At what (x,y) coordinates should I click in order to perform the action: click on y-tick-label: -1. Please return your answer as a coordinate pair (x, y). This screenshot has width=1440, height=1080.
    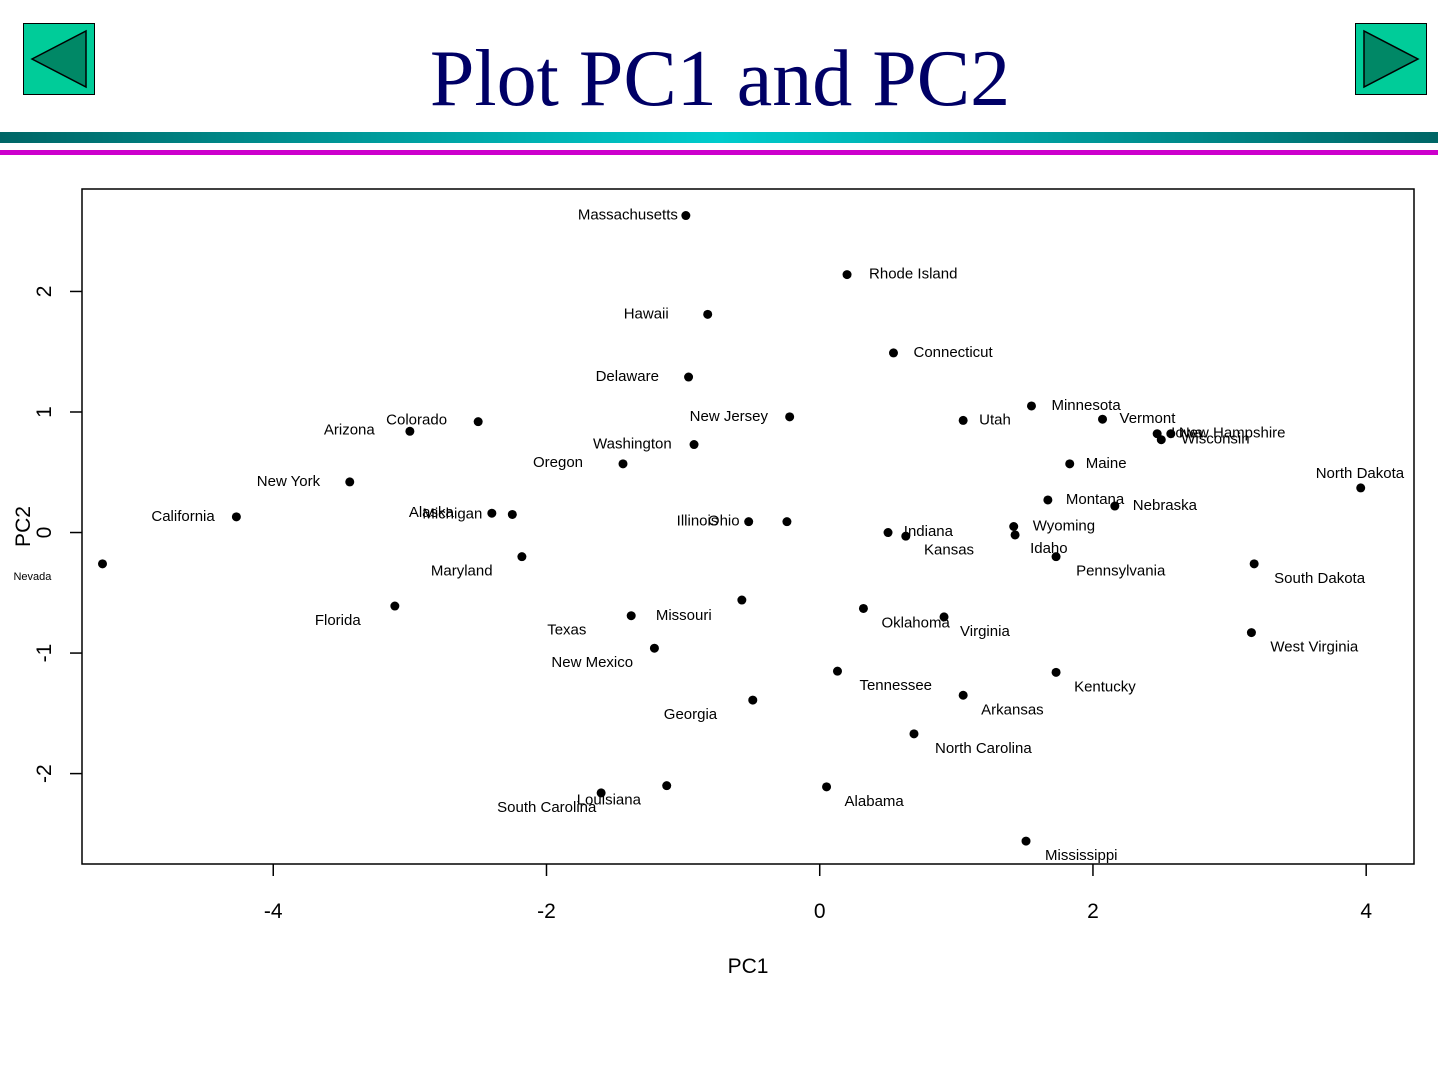
    Looking at the image, I should click on (44, 653).